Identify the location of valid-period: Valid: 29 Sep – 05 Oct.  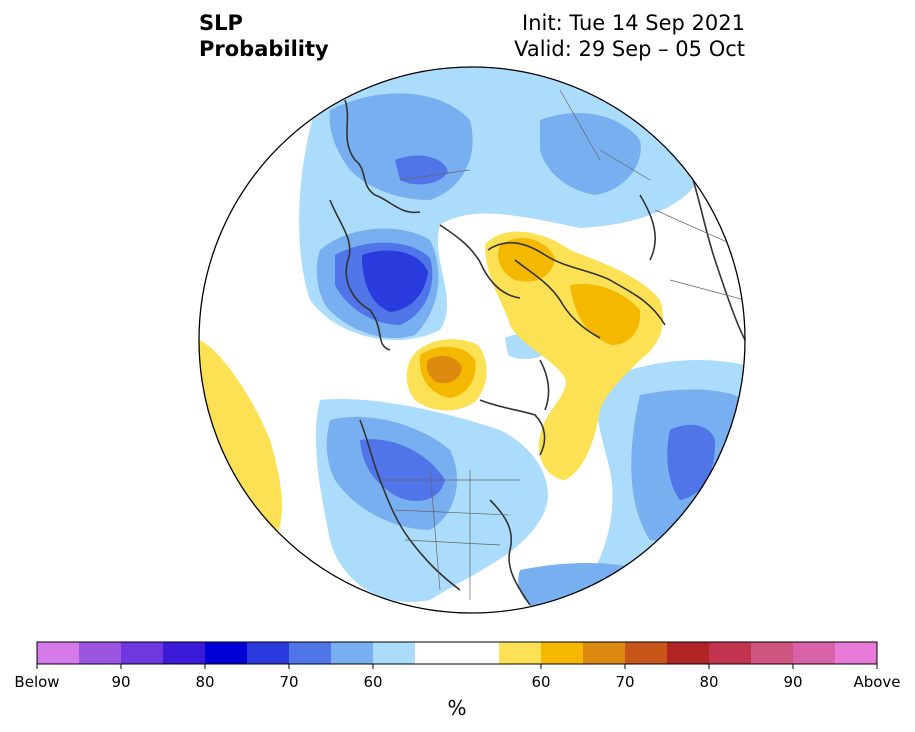
(629, 49).